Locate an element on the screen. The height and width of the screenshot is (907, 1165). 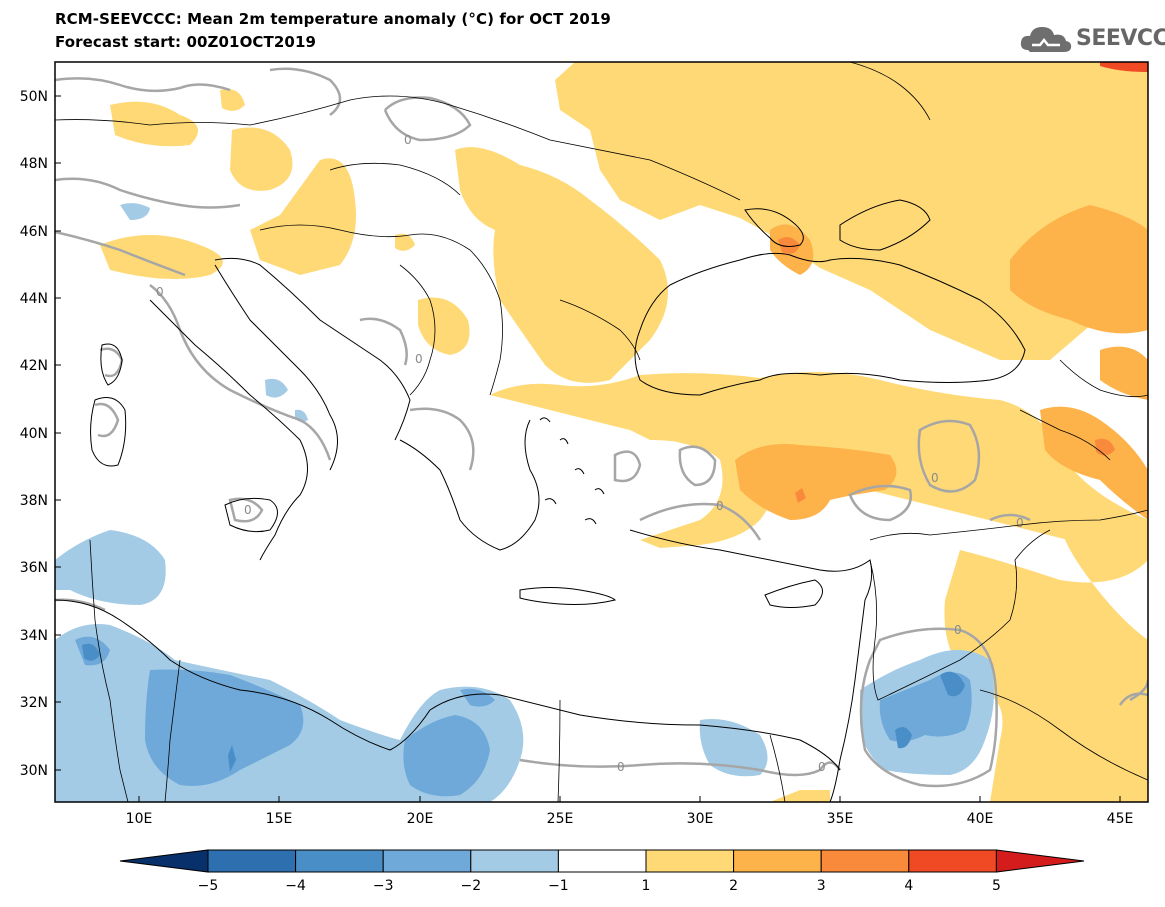
lon-label: 30E is located at coordinates (700, 819).